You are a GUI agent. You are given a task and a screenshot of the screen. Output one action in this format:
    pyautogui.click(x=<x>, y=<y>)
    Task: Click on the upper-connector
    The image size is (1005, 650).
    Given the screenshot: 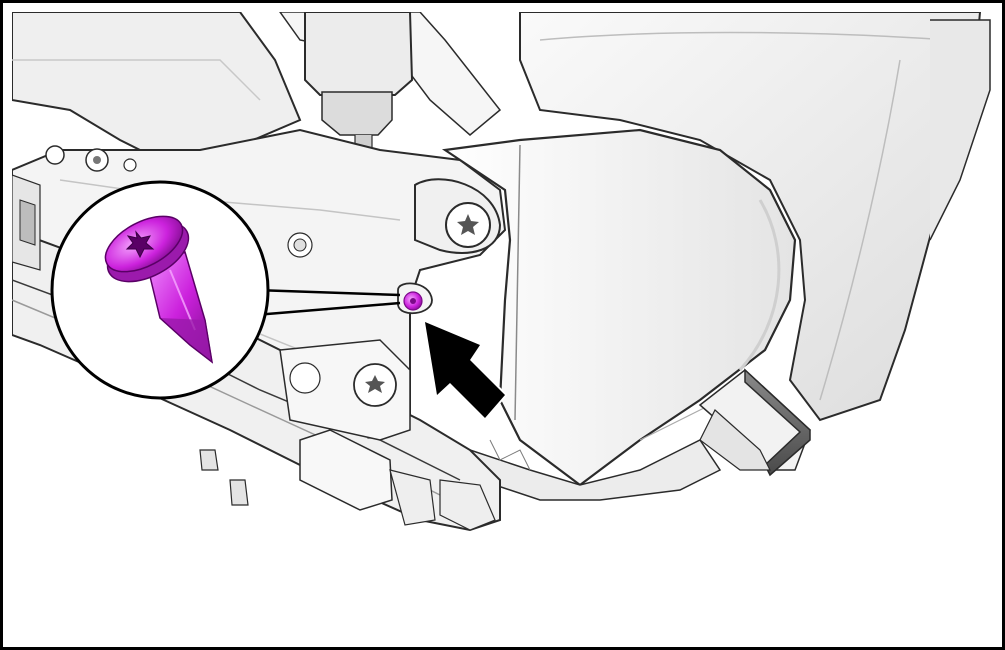 What is the action you would take?
    pyautogui.click(x=359, y=54)
    